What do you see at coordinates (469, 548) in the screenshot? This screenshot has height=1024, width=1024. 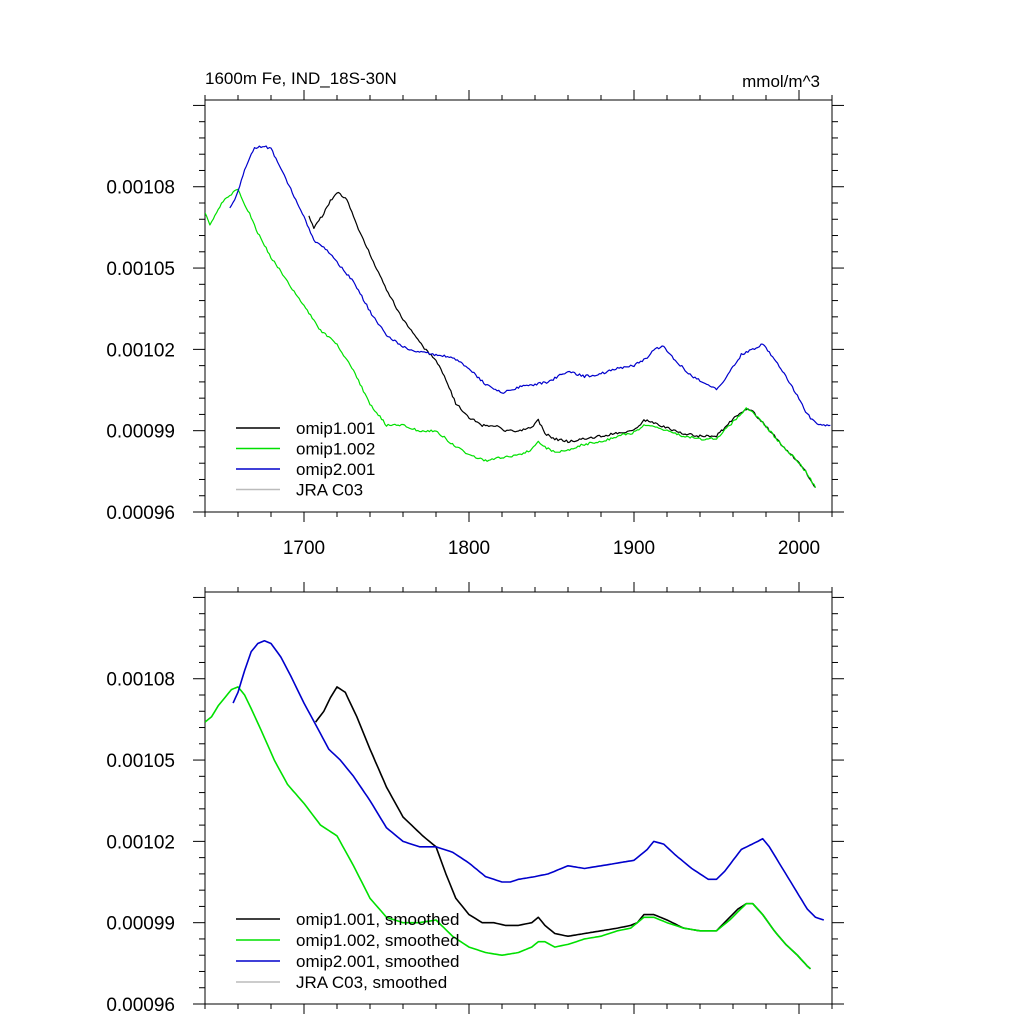 I see `x-tick-label: 1800` at bounding box center [469, 548].